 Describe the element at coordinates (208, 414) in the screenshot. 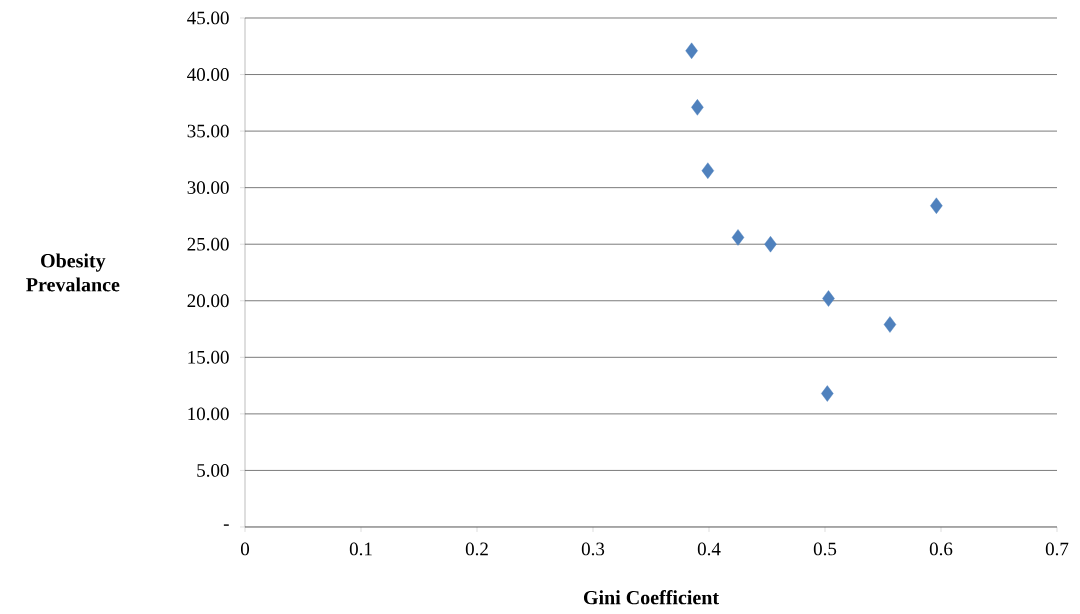

I see `y-tick-label: 10.00` at that location.